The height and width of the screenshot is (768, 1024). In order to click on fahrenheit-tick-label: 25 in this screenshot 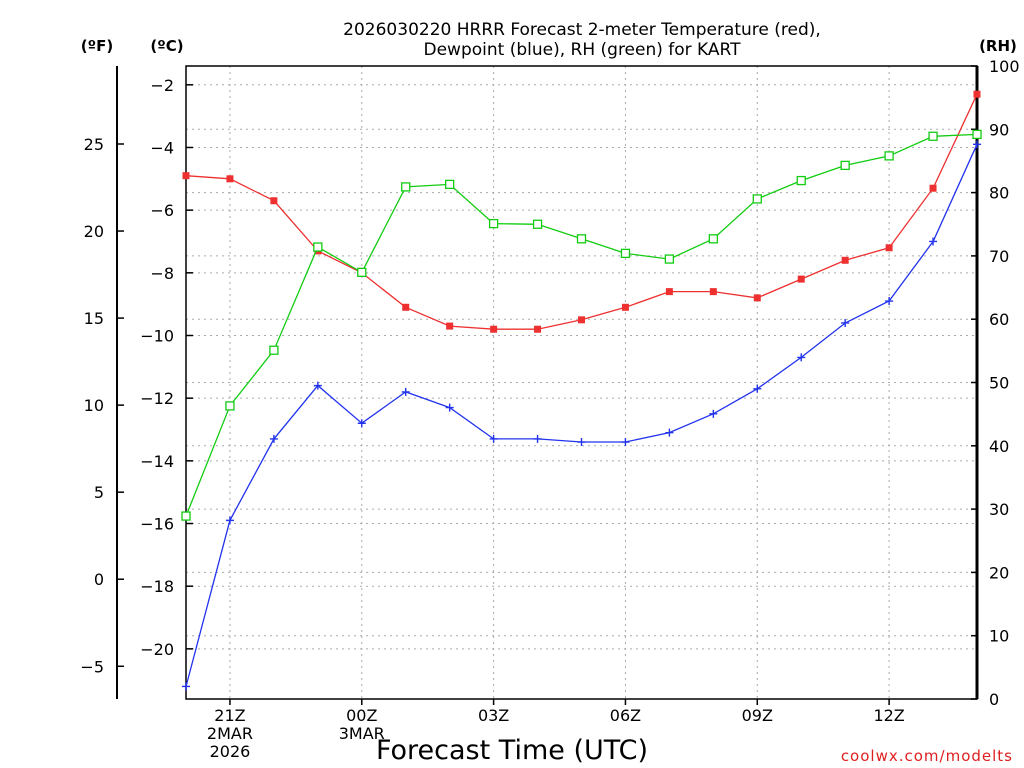, I will do `click(94, 144)`.